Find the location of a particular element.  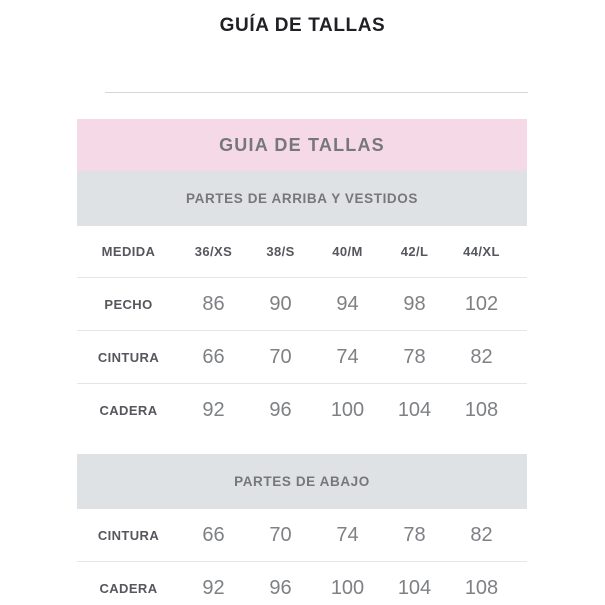

column-header-medida: MEDIDA is located at coordinates (128, 251).